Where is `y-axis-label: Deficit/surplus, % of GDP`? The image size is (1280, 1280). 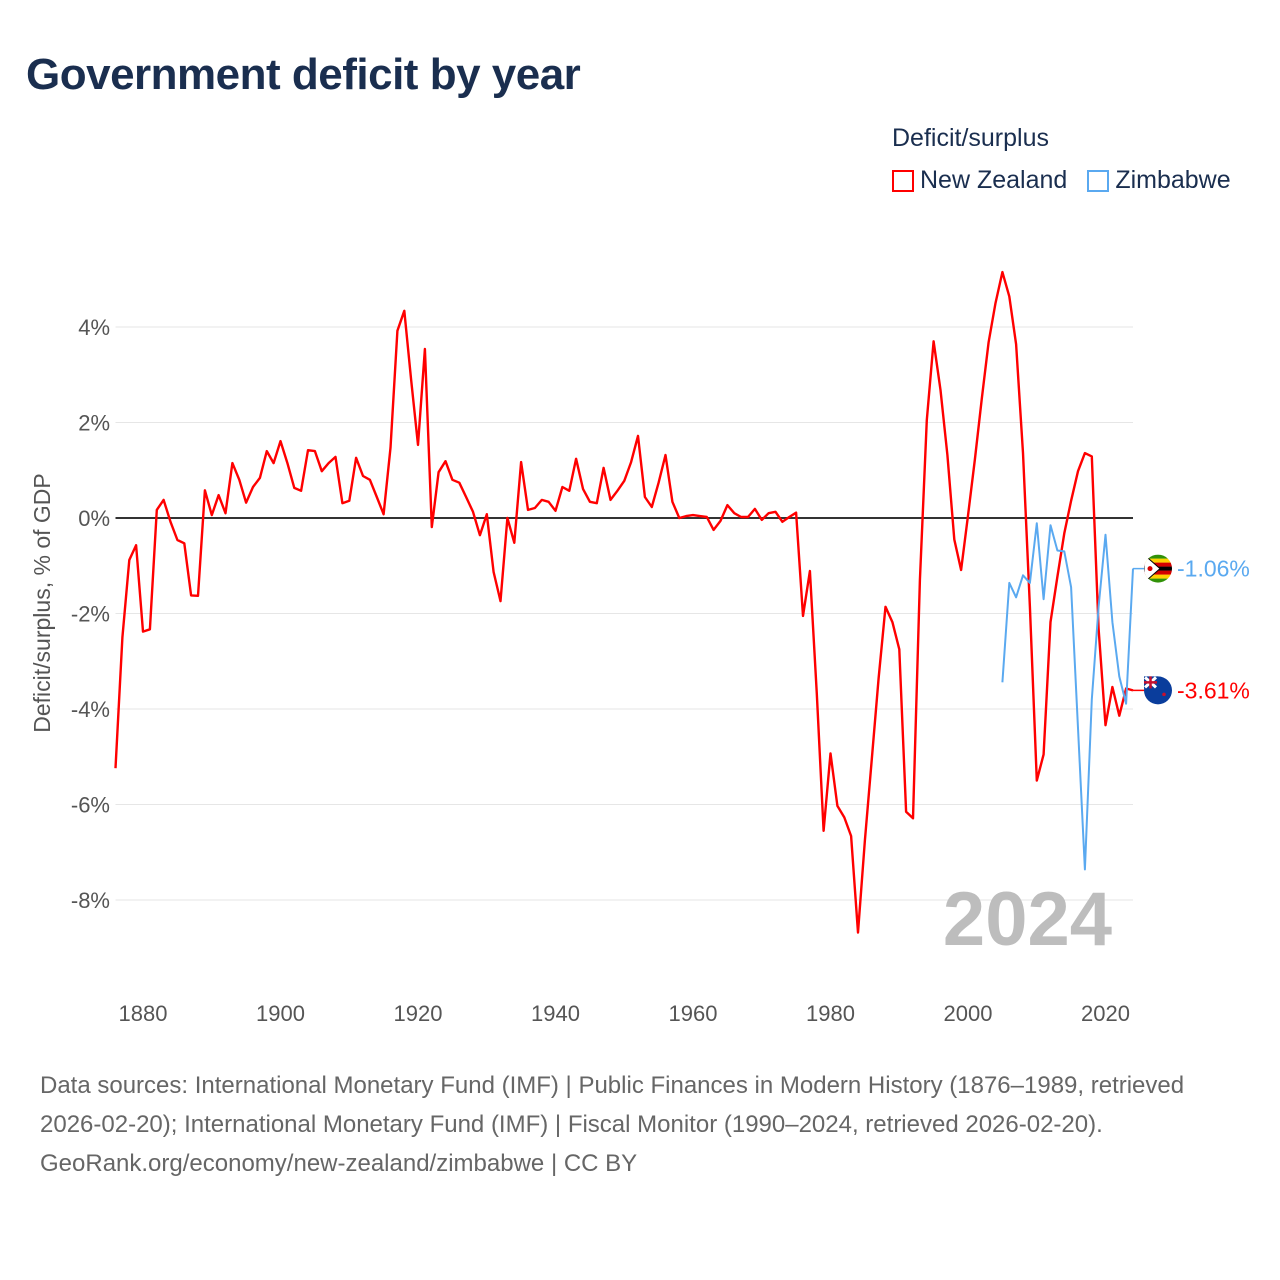 y-axis-label: Deficit/surplus, % of GDP is located at coordinates (42, 602).